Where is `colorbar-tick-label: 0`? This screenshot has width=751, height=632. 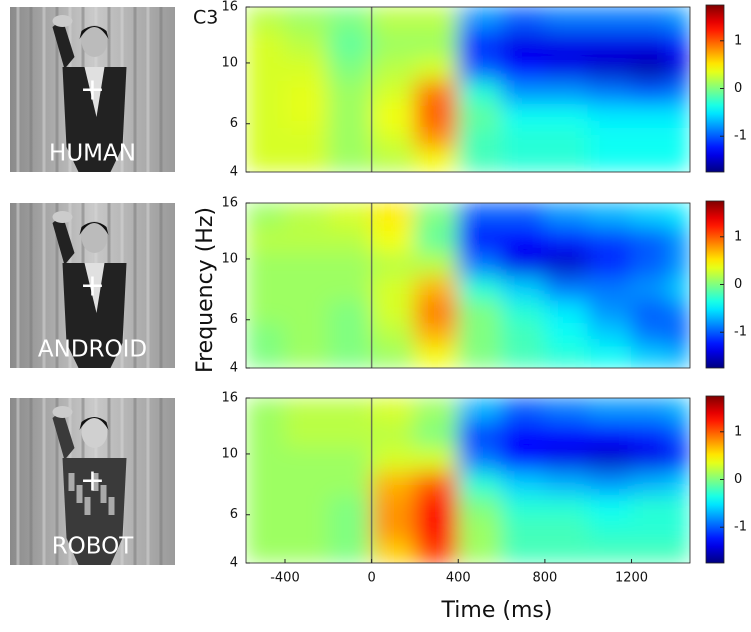
colorbar-tick-label: 0 is located at coordinates (738, 479).